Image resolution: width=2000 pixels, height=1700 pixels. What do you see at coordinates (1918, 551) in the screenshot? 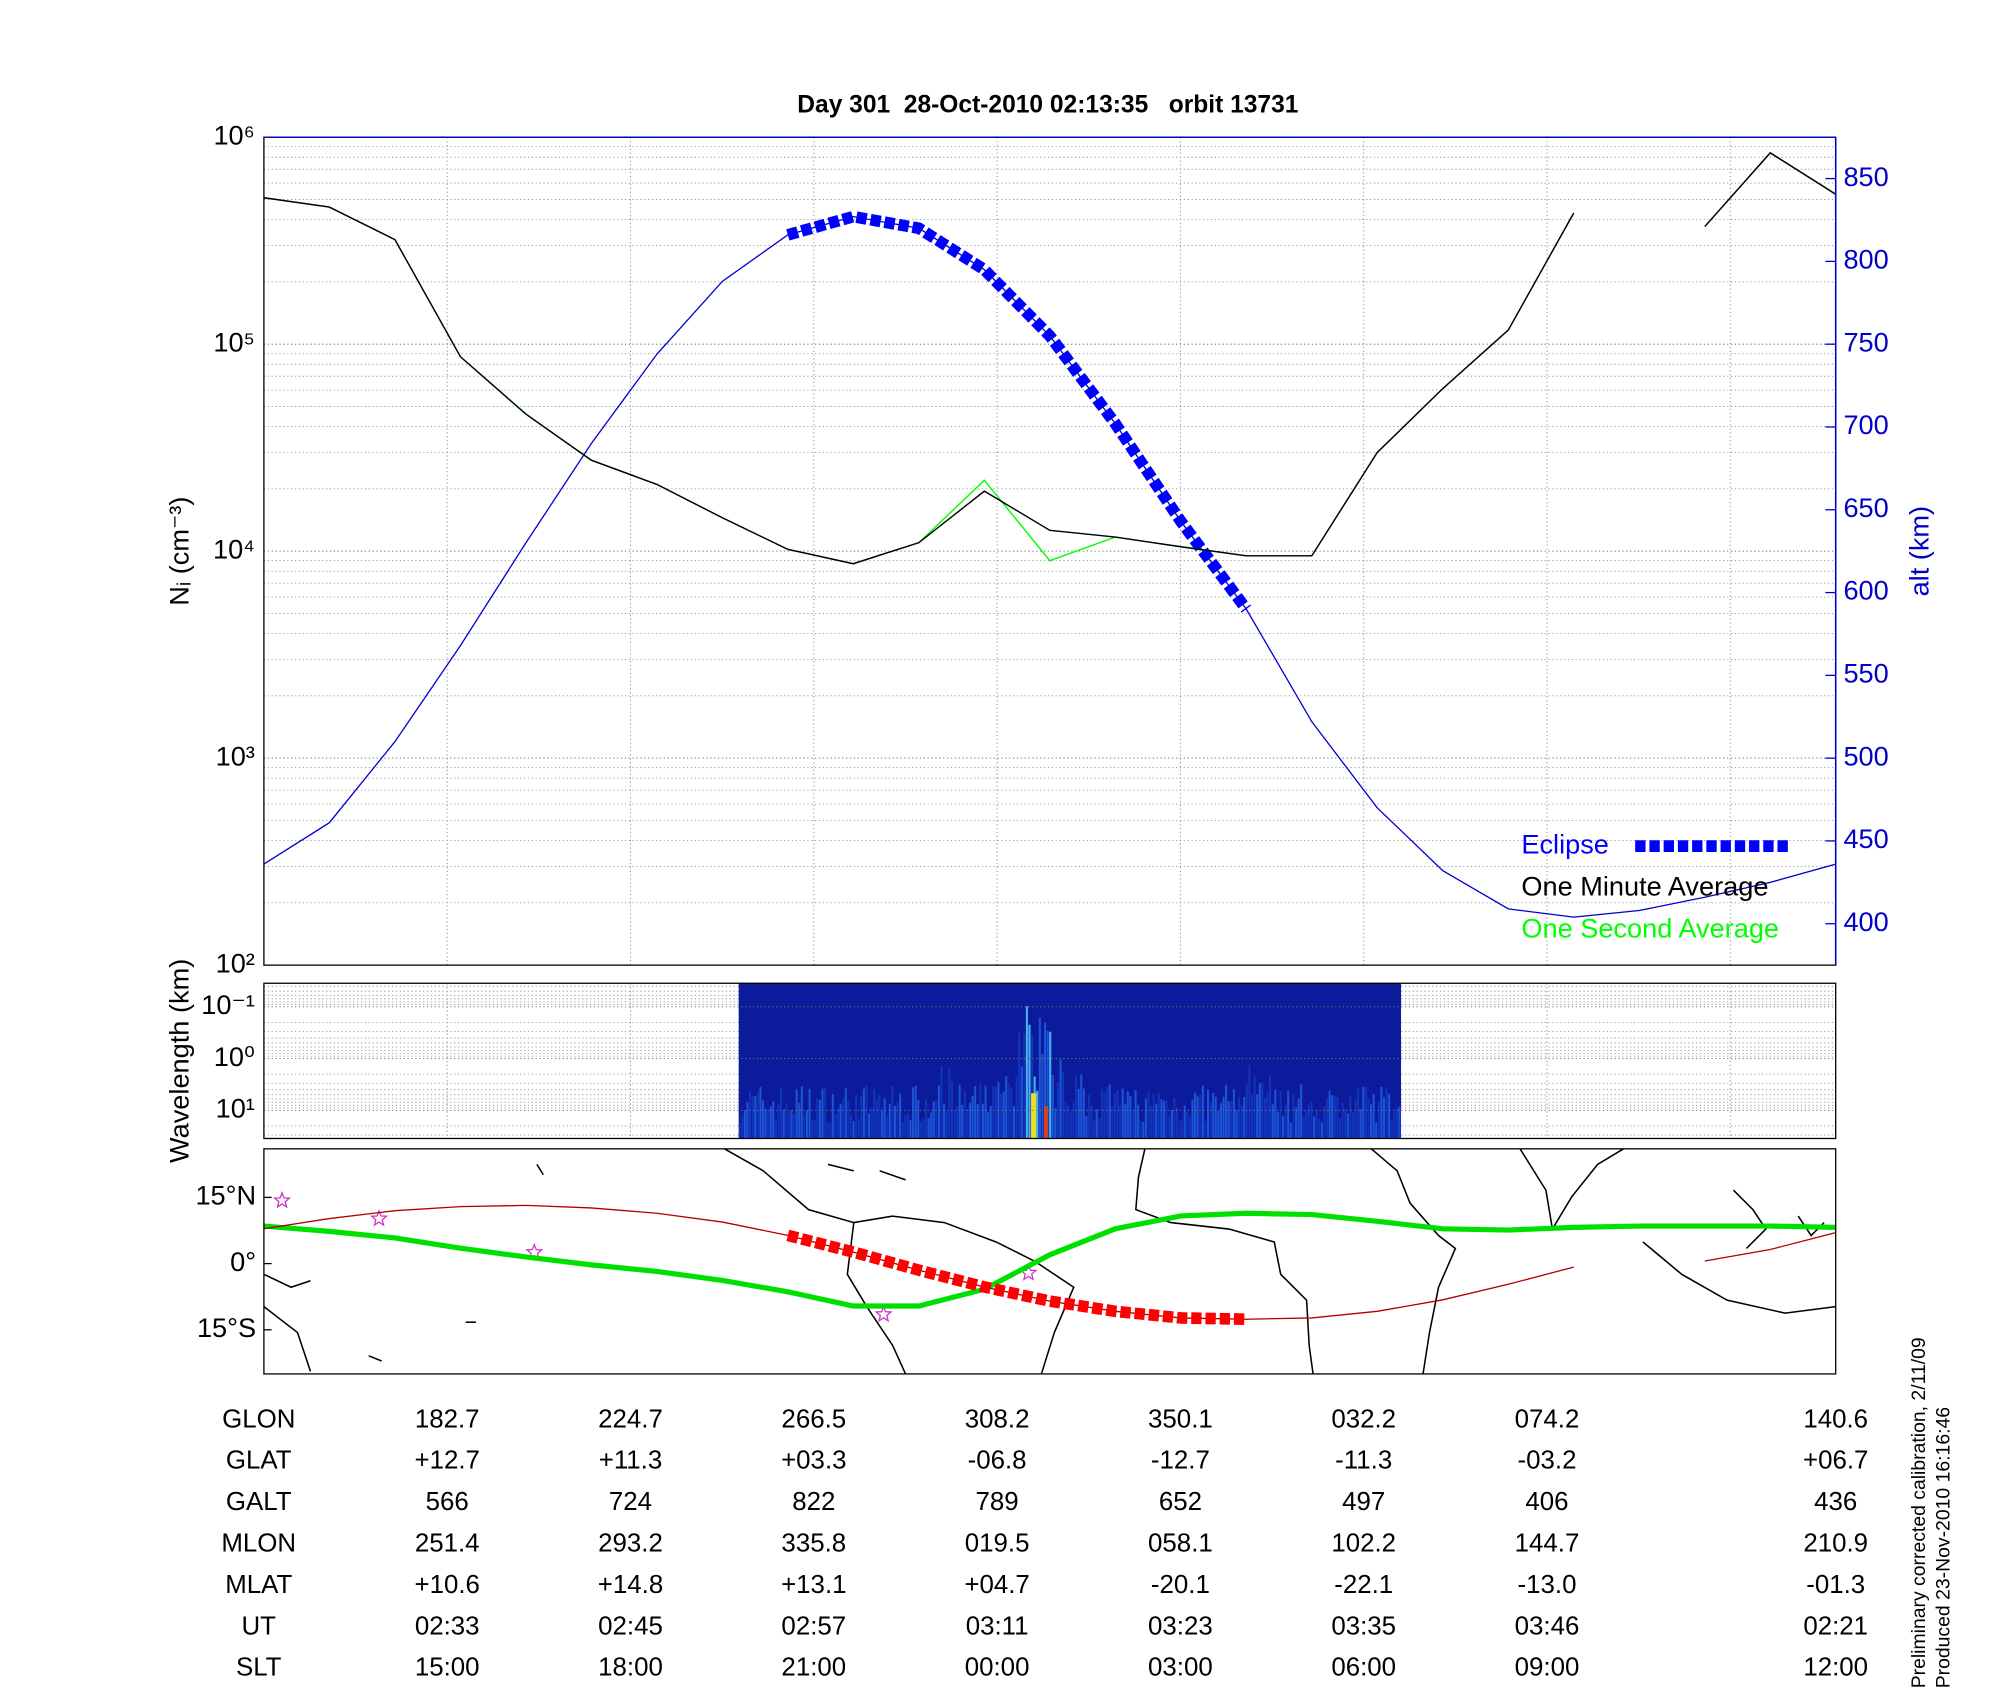
I see `y2-axis-label: alt (km)` at bounding box center [1918, 551].